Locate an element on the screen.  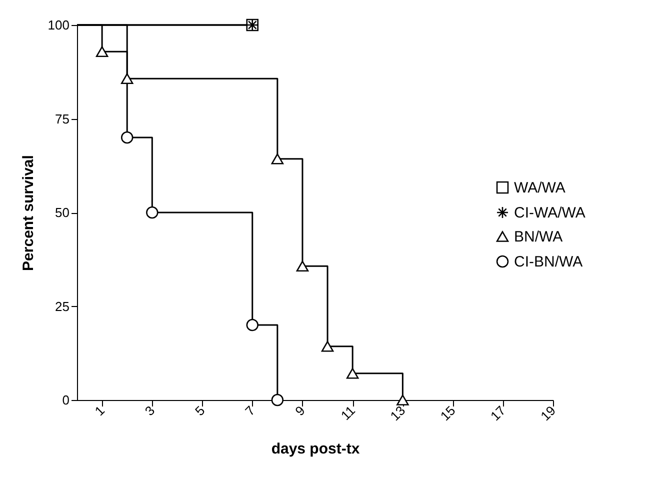
x-tick-label: 13 is located at coordinates (397, 413).